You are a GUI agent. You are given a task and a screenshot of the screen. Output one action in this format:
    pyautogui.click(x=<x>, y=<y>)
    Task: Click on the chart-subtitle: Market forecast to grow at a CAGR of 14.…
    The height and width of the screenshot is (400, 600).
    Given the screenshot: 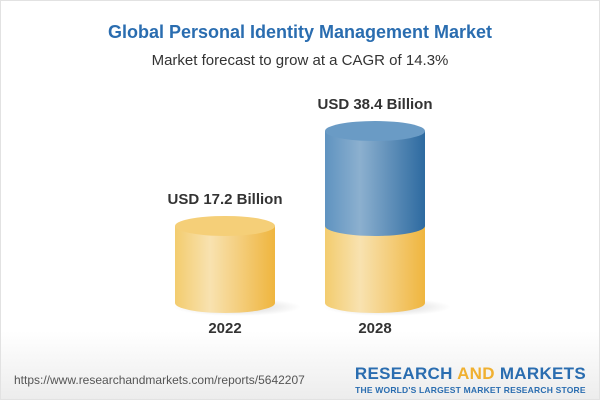 What is the action you would take?
    pyautogui.click(x=300, y=60)
    